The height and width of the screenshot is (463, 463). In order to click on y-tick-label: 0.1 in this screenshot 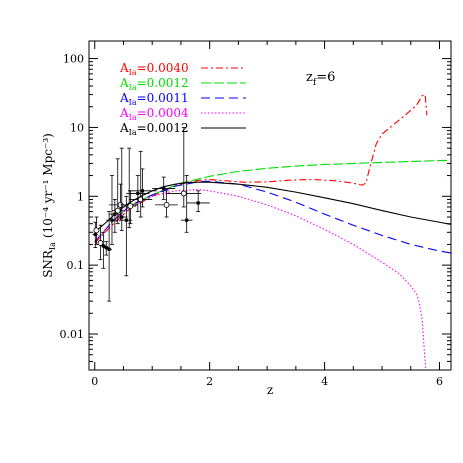, I will do `click(76, 265)`.